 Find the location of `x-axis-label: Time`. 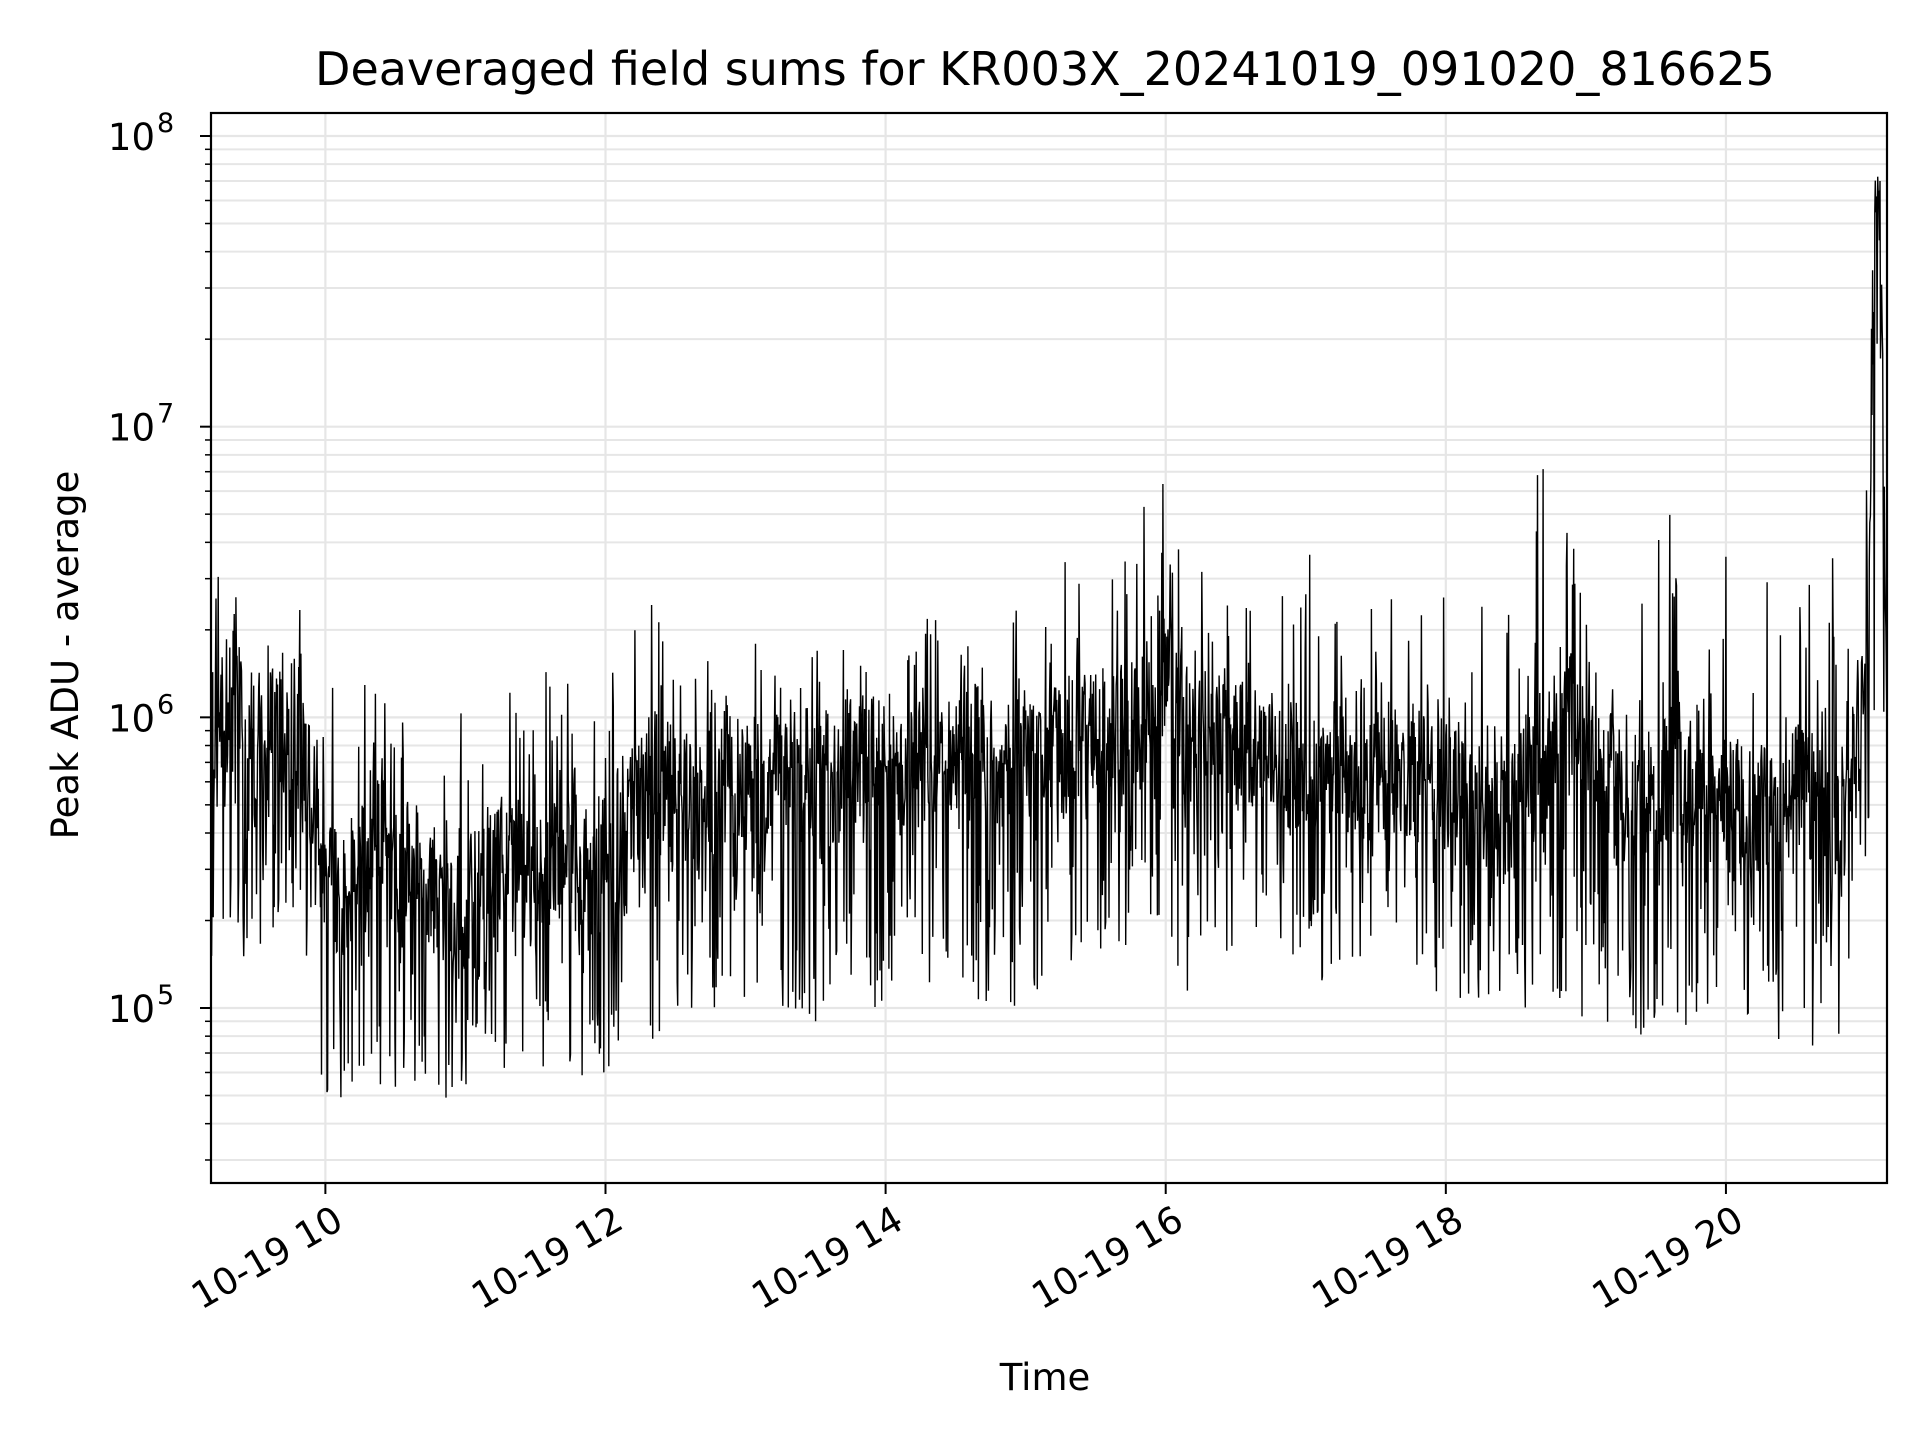

x-axis-label: Time is located at coordinates (1045, 1377).